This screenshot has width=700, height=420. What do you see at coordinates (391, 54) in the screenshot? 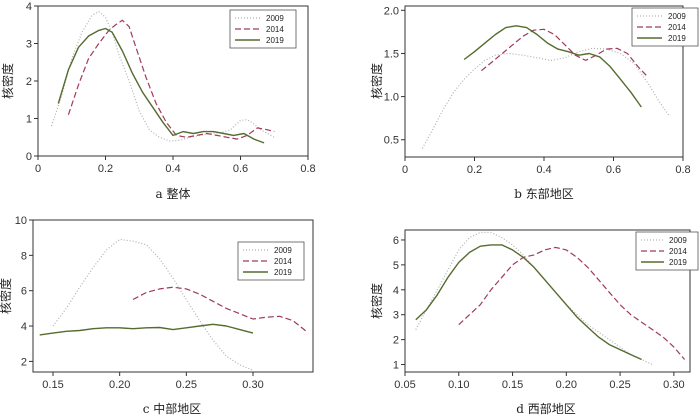
I see `y-tick-label: 1.5` at bounding box center [391, 54].